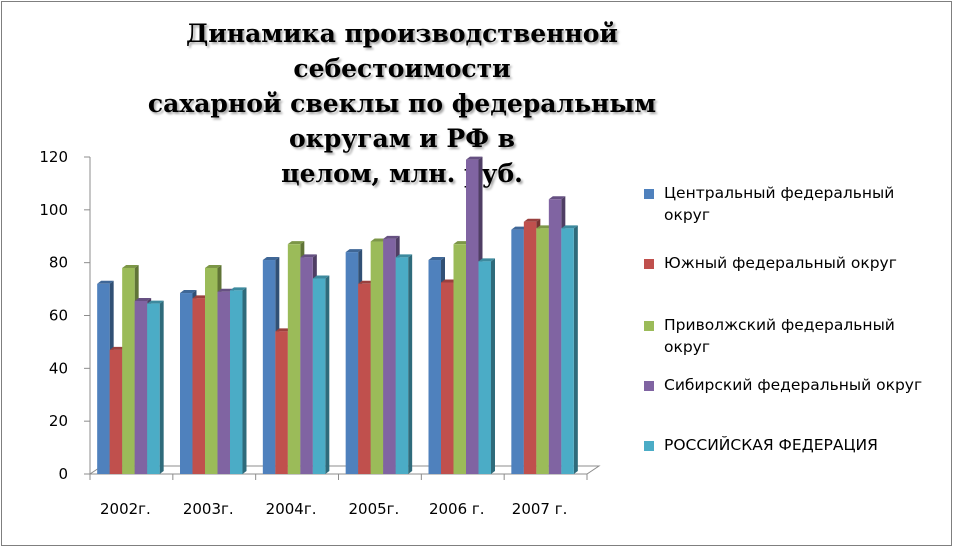  What do you see at coordinates (58, 421) in the screenshot?
I see `y-tick-label: 20` at bounding box center [58, 421].